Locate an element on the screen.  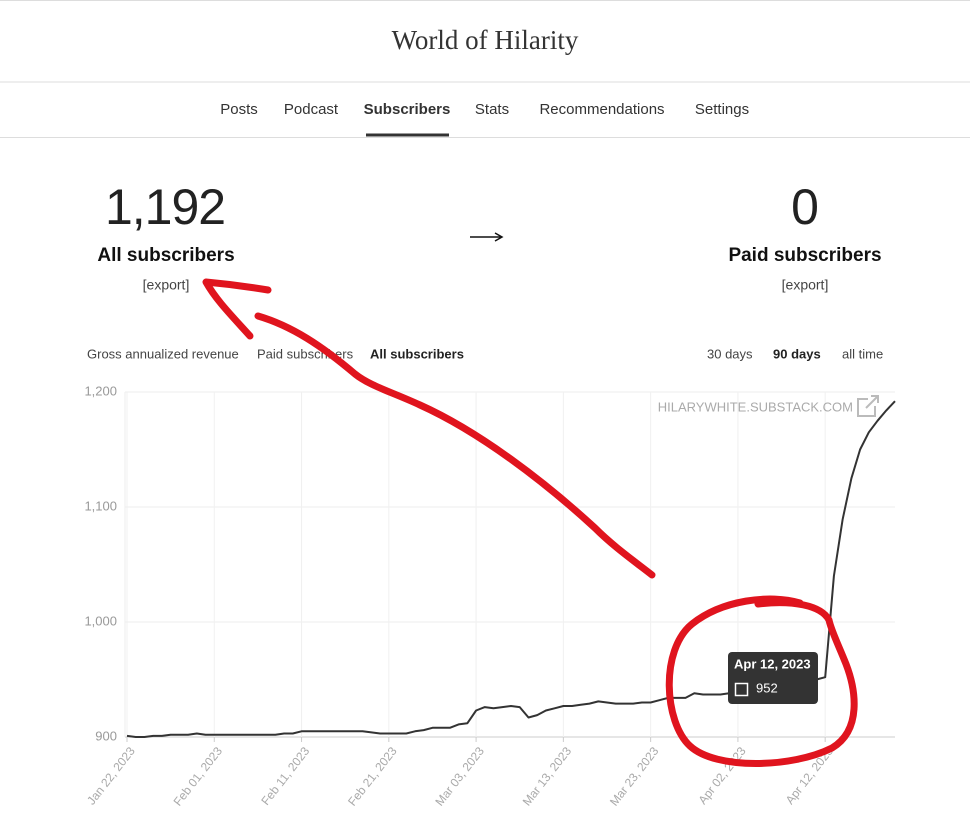
x-tick-label: Mar 23, 2023 is located at coordinates (634, 776).